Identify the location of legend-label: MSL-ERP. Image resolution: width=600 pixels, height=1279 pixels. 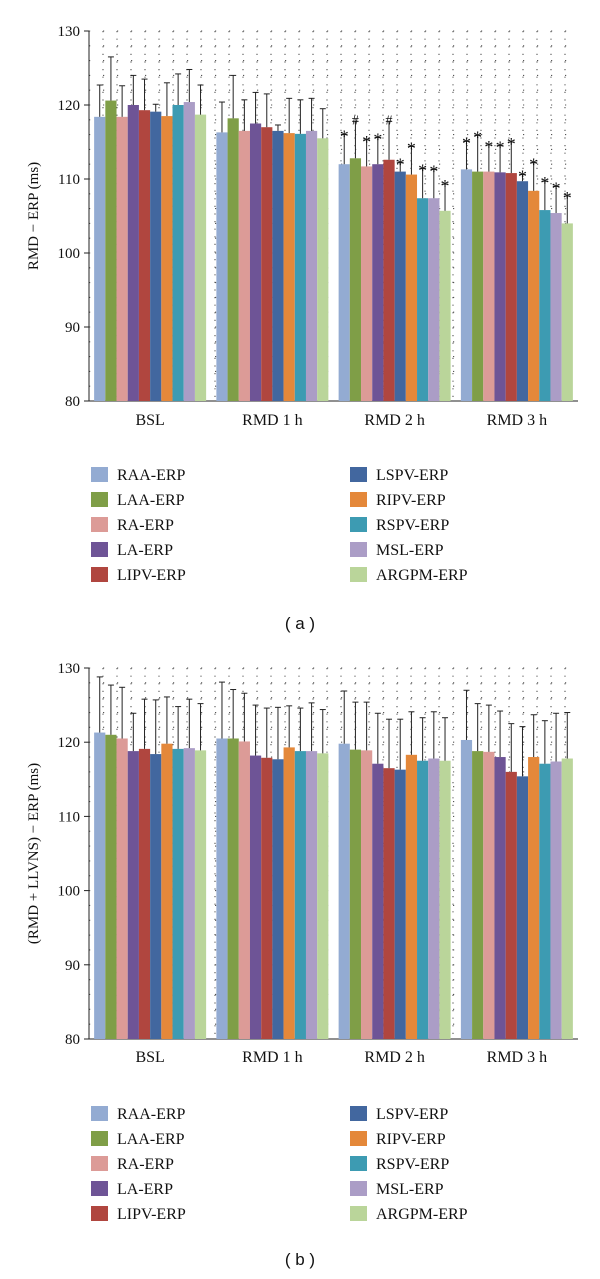
(410, 1189).